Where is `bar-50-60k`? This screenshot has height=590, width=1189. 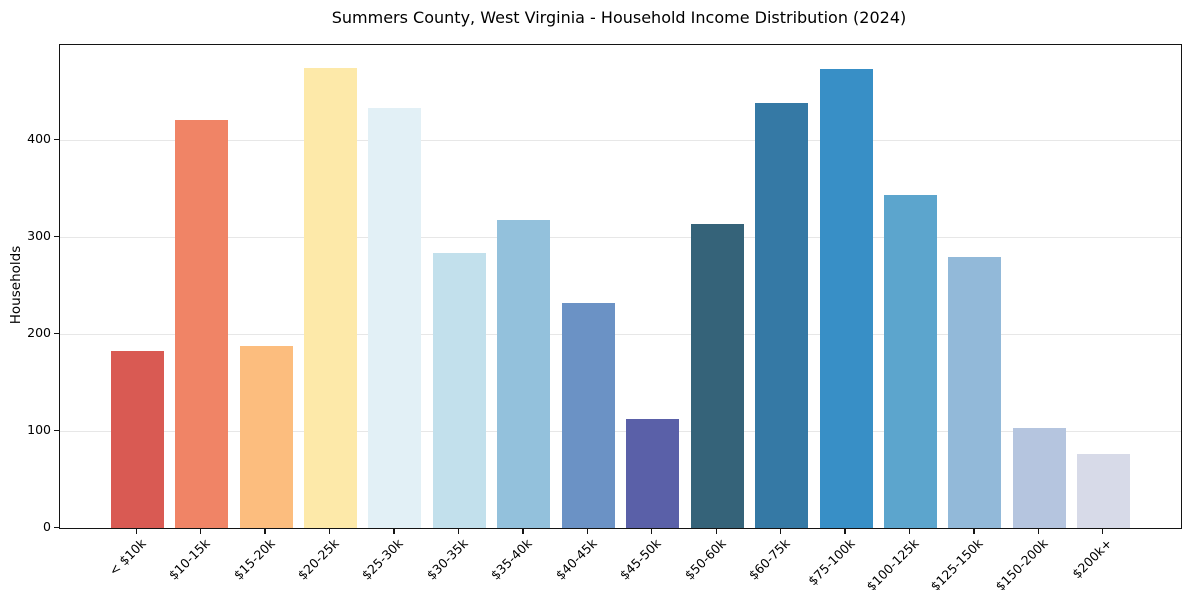 bar-50-60k is located at coordinates (717, 375).